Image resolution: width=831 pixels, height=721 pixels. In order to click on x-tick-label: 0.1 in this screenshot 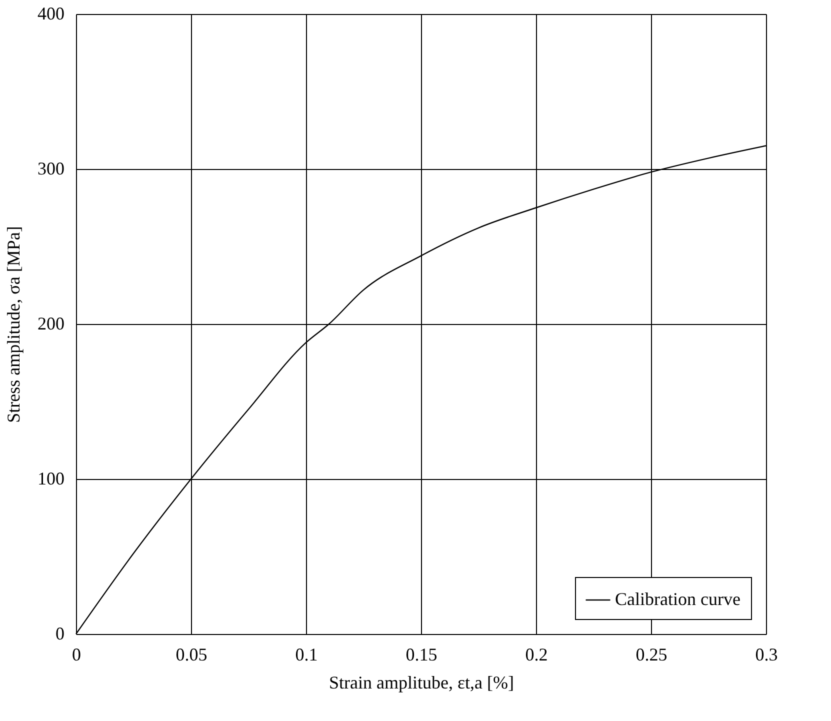, I will do `click(306, 654)`.